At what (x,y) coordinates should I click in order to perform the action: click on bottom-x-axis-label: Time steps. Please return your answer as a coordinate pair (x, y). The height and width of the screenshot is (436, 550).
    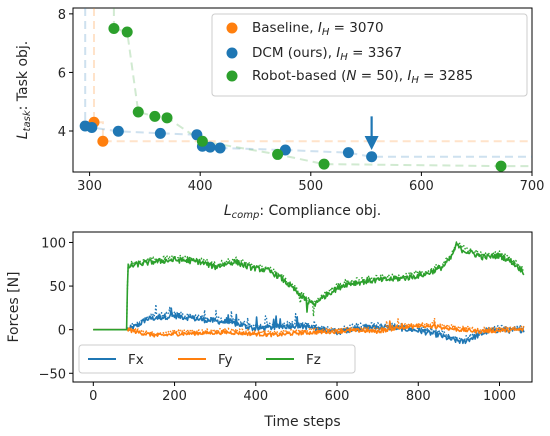
    Looking at the image, I should click on (301, 422).